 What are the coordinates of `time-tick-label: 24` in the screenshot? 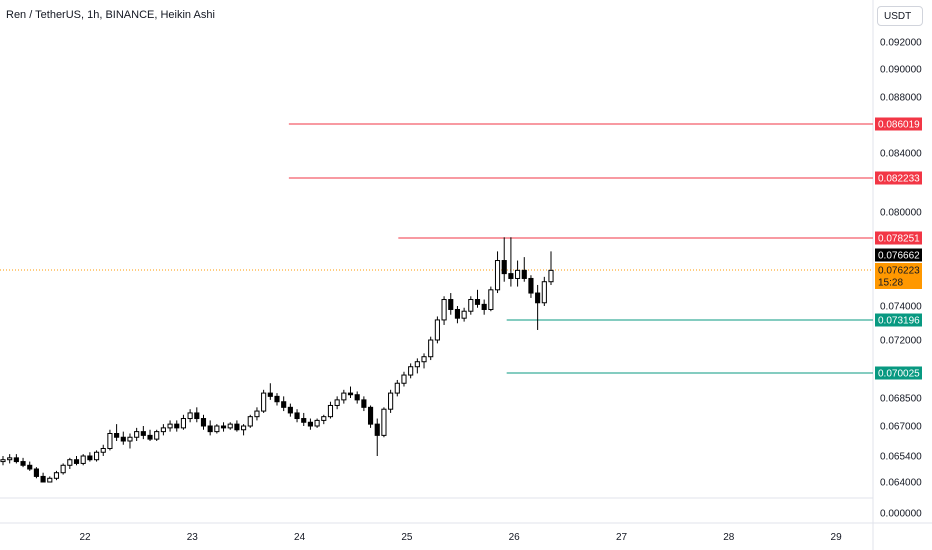 It's located at (300, 537).